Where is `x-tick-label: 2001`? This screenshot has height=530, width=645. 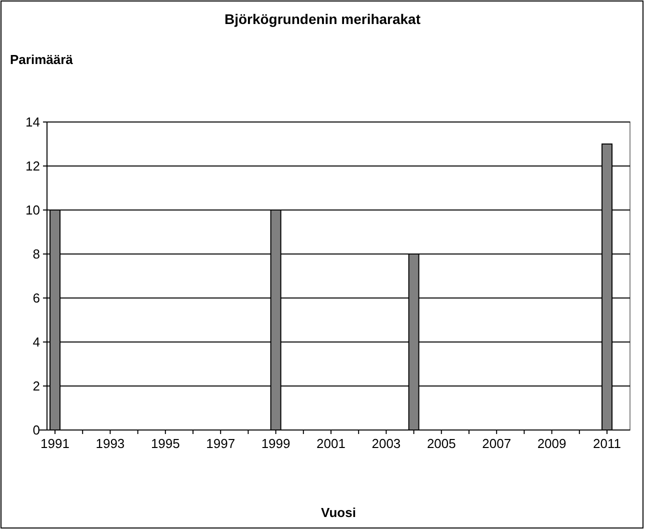
x-tick-label: 2001 is located at coordinates (331, 443).